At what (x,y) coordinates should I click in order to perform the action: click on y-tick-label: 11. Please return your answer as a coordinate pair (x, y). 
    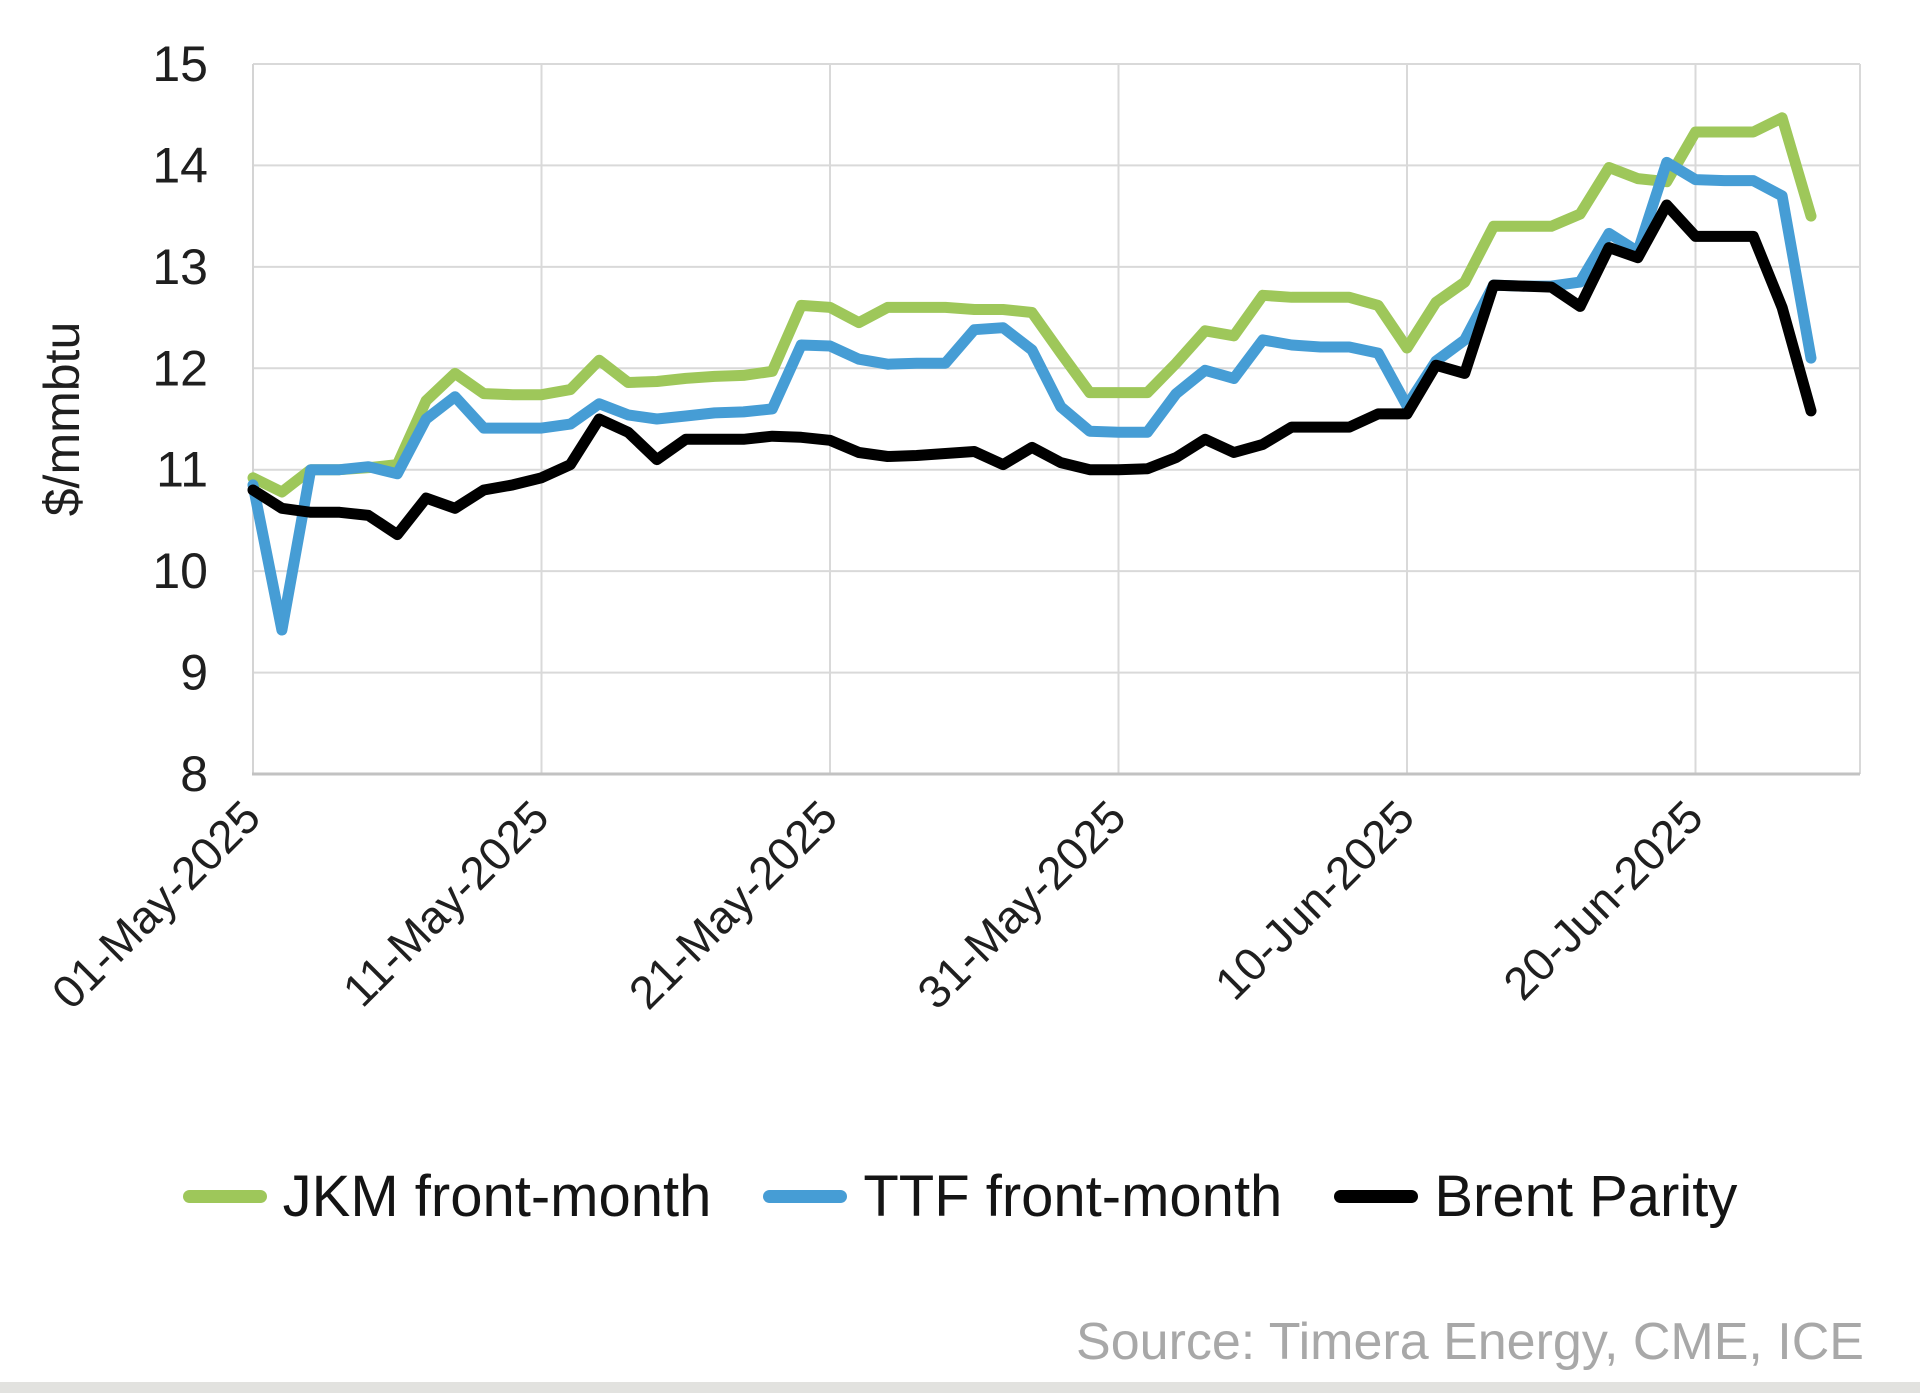
    Looking at the image, I should click on (182, 470).